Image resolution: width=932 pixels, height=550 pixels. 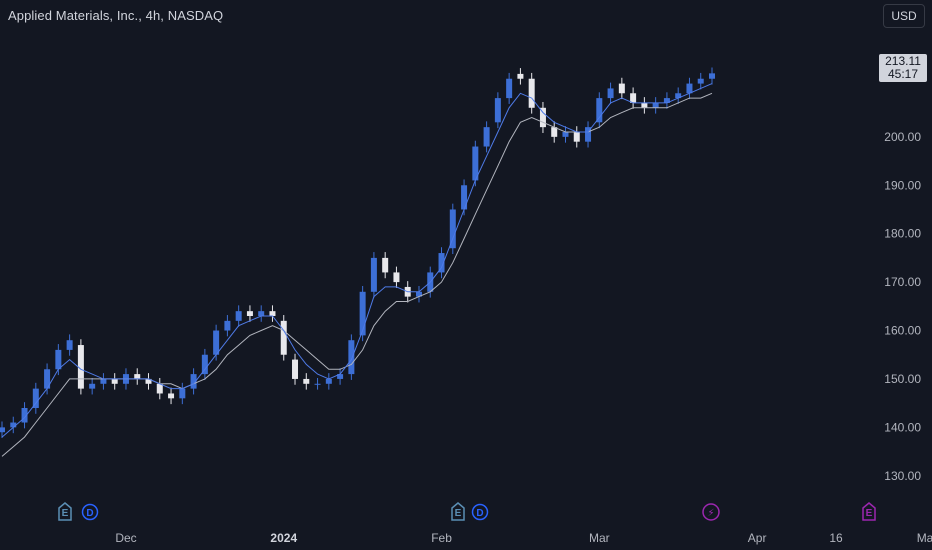 What do you see at coordinates (125, 538) in the screenshot?
I see `x-tick-label: Dec` at bounding box center [125, 538].